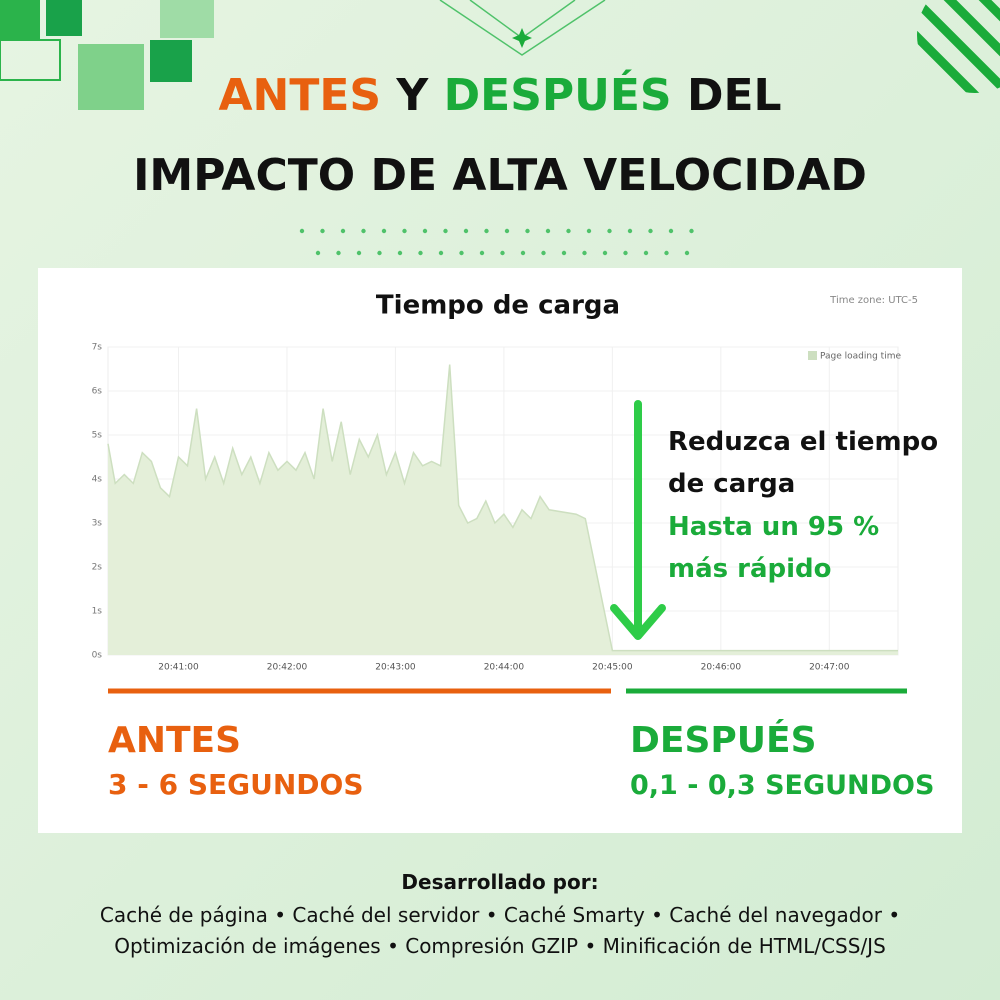 This screenshot has width=1000, height=1000. What do you see at coordinates (97, 524) in the screenshot?
I see `y-tick-label: 3s` at bounding box center [97, 524].